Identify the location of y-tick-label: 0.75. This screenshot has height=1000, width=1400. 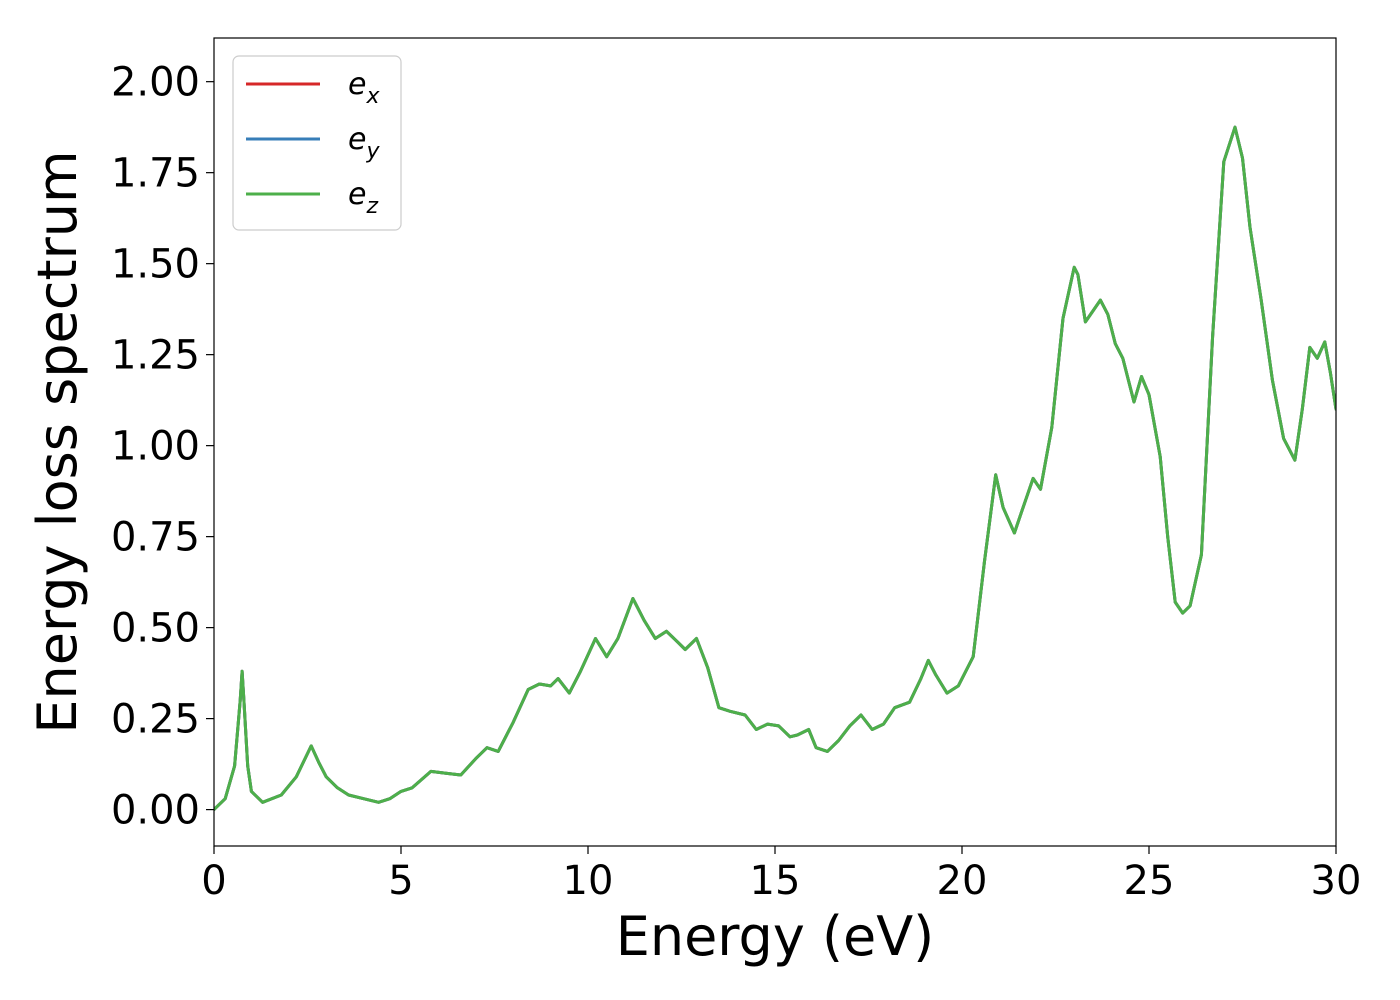
(155, 538).